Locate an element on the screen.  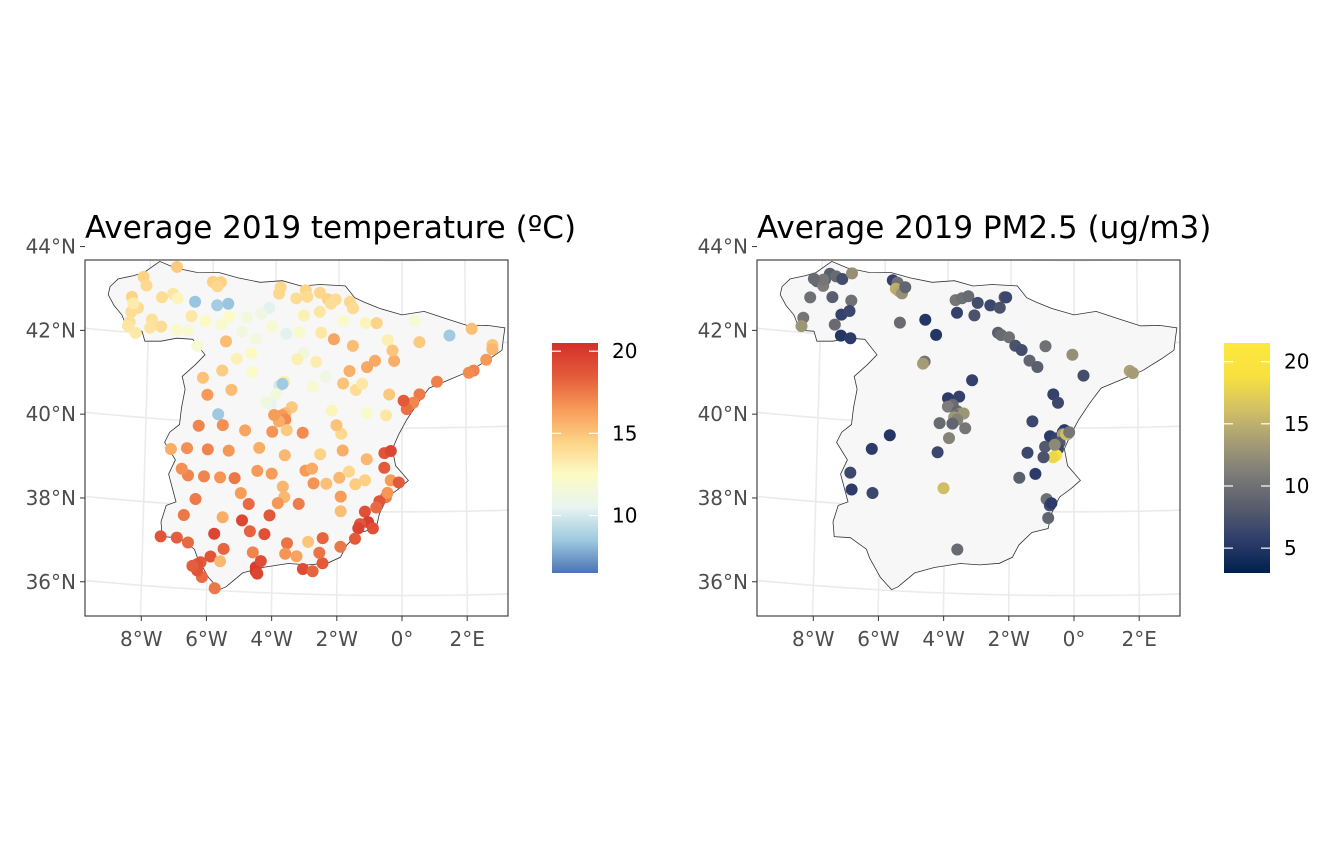
y-tick-label: 40°N is located at coordinates (51, 414).